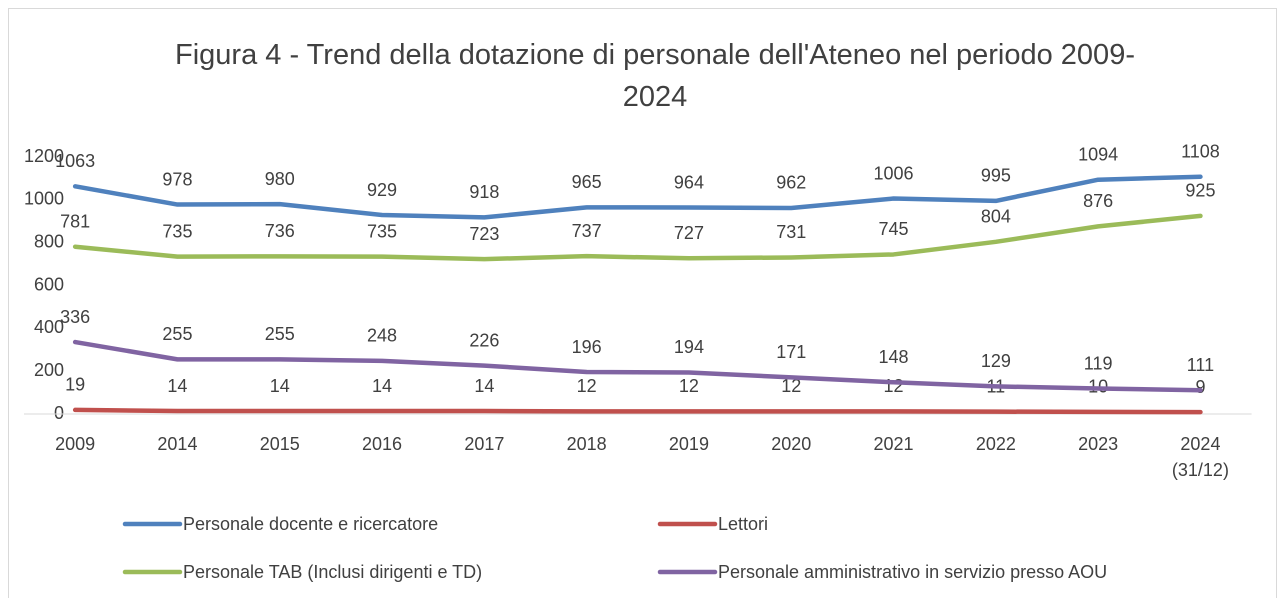 Image resolution: width=1285 pixels, height=598 pixels. Describe the element at coordinates (791, 183) in the screenshot. I see `data-label: 962` at that location.